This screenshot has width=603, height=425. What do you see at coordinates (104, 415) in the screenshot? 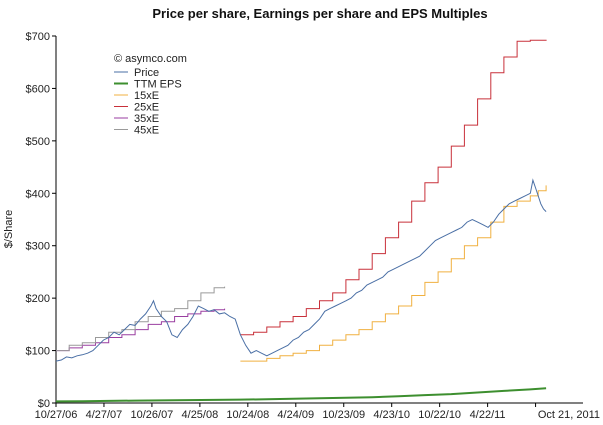
I see `x-tick-label: 4/27/07` at bounding box center [104, 415].